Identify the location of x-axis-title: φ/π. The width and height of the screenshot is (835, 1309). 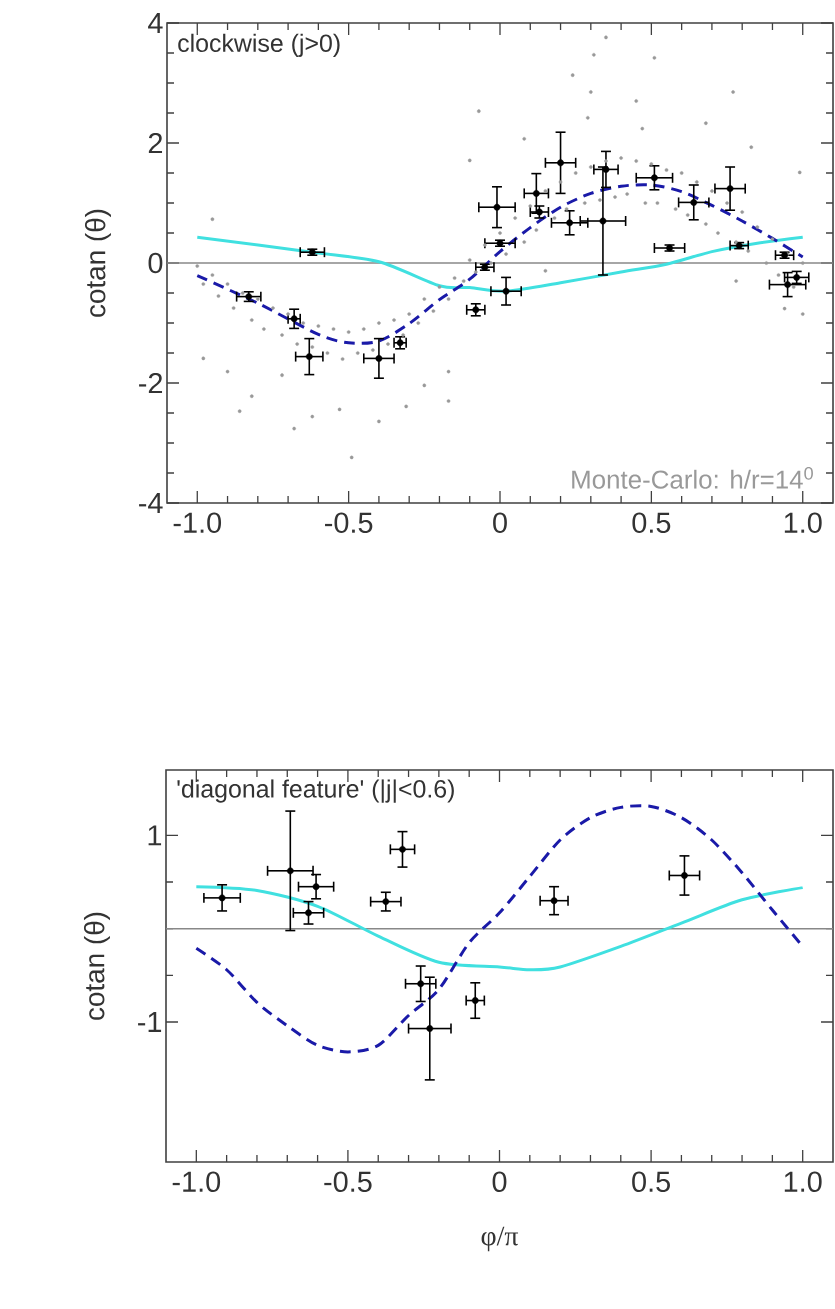
(500, 1239).